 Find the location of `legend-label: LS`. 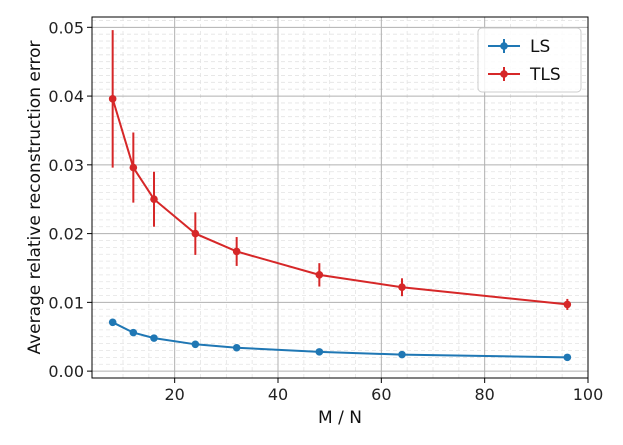

legend-label: LS is located at coordinates (540, 47).